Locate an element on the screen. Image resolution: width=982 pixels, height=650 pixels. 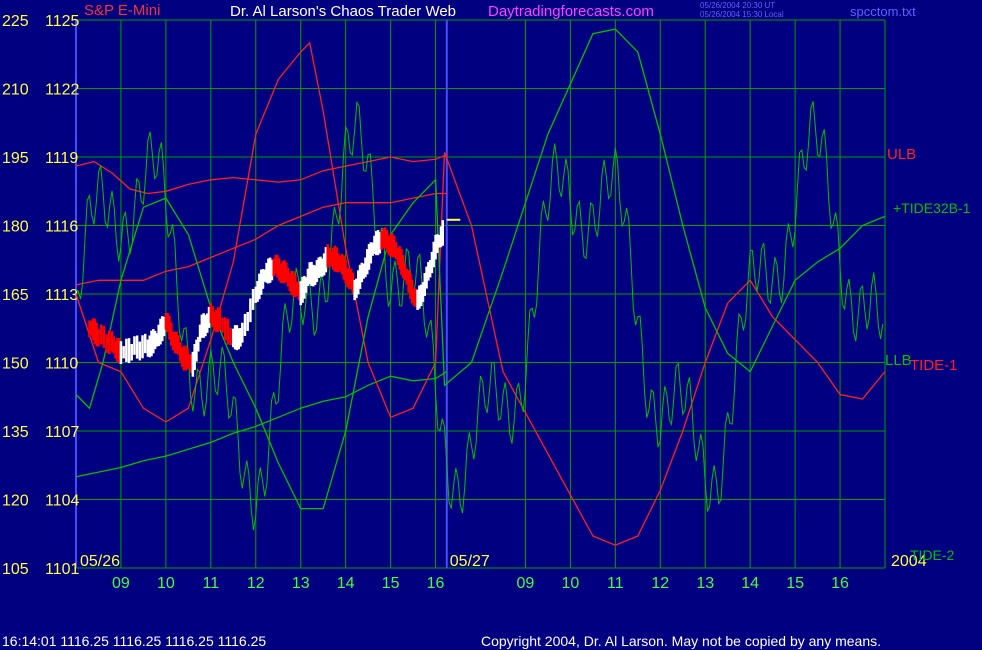
date-label-day2: 05/27 is located at coordinates (470, 561).